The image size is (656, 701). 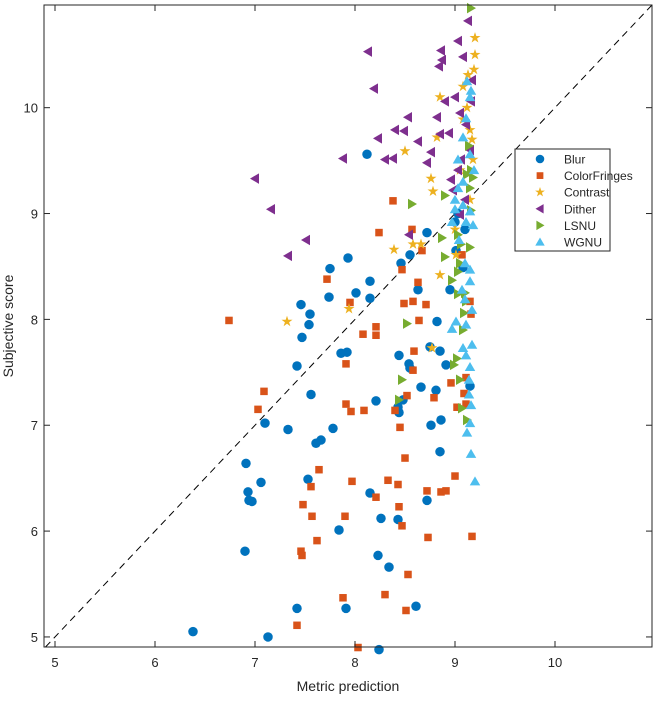 I want to click on series-wgnu, so click(x=463, y=281).